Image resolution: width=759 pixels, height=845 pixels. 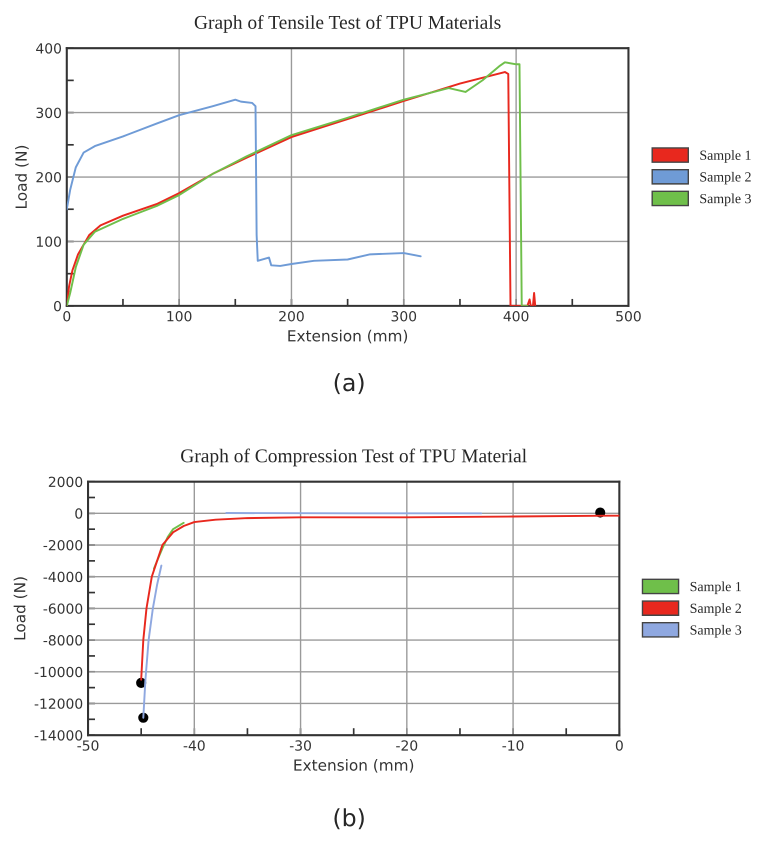 What do you see at coordinates (349, 383) in the screenshot?
I see `text: (a)` at bounding box center [349, 383].